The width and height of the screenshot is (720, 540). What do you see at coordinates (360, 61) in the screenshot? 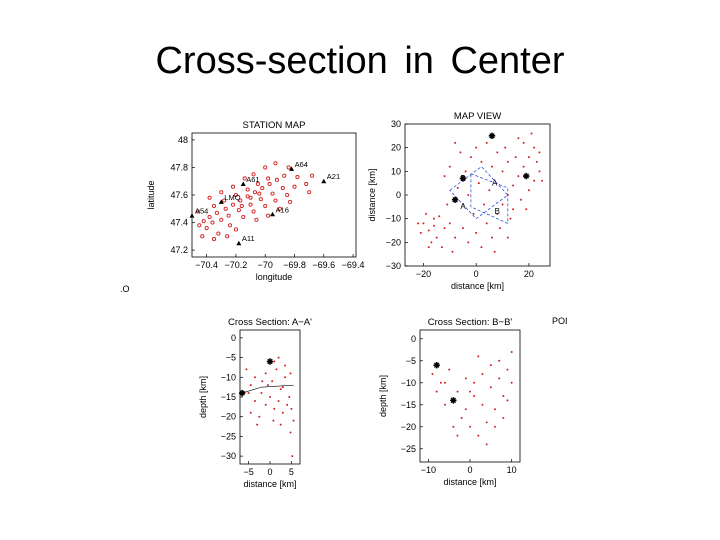
I see `slide-title: Cross-section in Center` at bounding box center [360, 61].